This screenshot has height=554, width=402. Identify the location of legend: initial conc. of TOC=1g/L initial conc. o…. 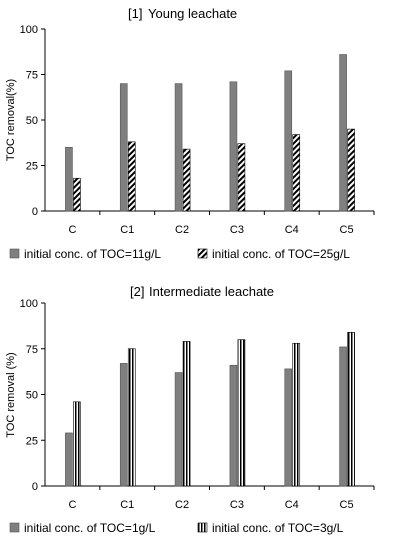
(176, 528).